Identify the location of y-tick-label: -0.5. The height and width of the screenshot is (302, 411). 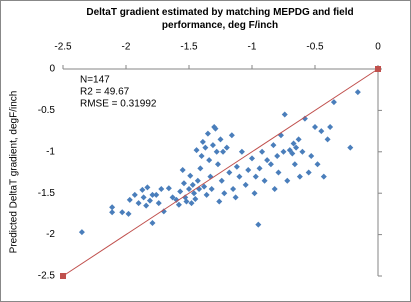
(47, 110).